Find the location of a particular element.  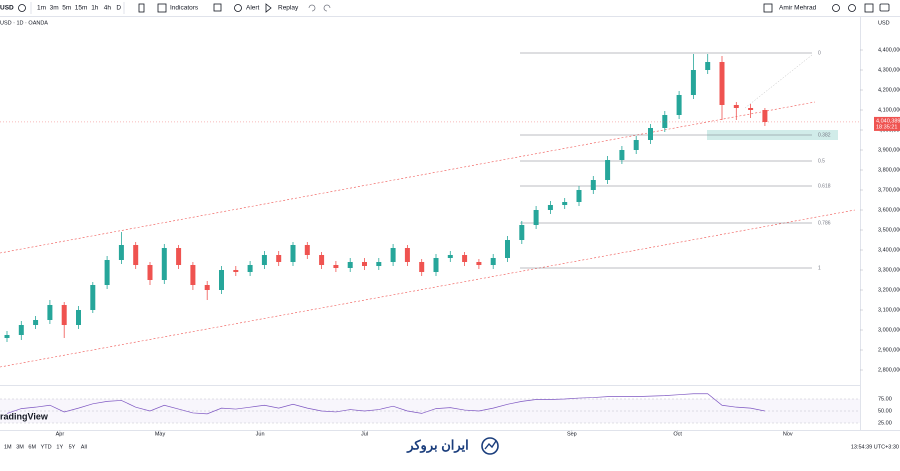

price-label: 4,040,389 is located at coordinates (888, 121).